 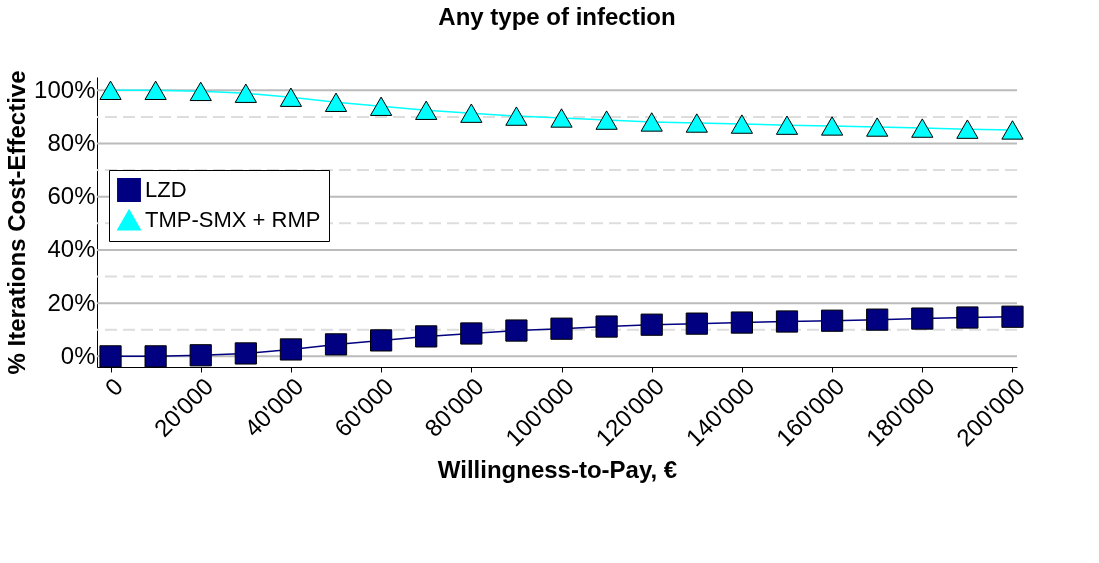 I want to click on x-axis-title: Willingness-to-Pay, €, so click(x=557, y=470).